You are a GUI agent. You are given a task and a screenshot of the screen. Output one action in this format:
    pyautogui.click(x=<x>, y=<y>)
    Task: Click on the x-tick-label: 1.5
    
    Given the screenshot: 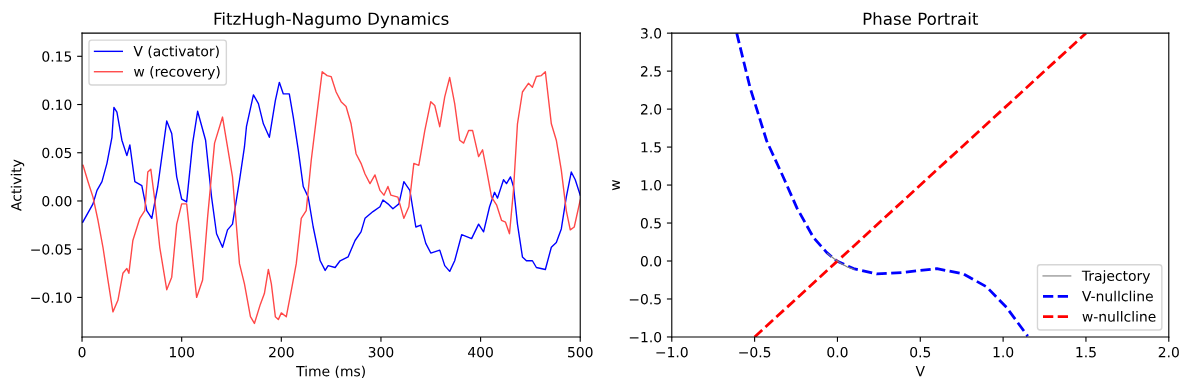 What is the action you would take?
    pyautogui.click(x=1086, y=352)
    